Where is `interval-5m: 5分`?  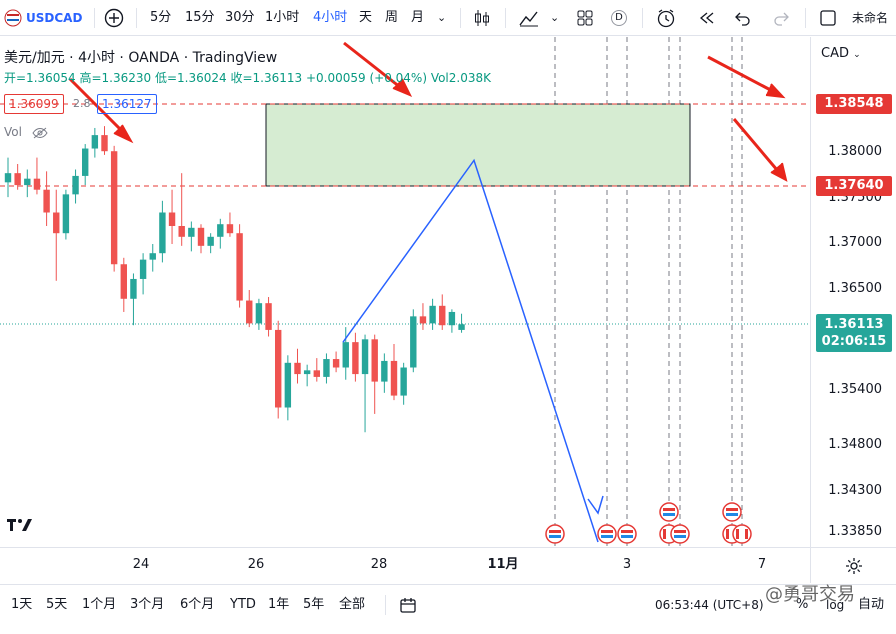 interval-5m: 5分 is located at coordinates (161, 17).